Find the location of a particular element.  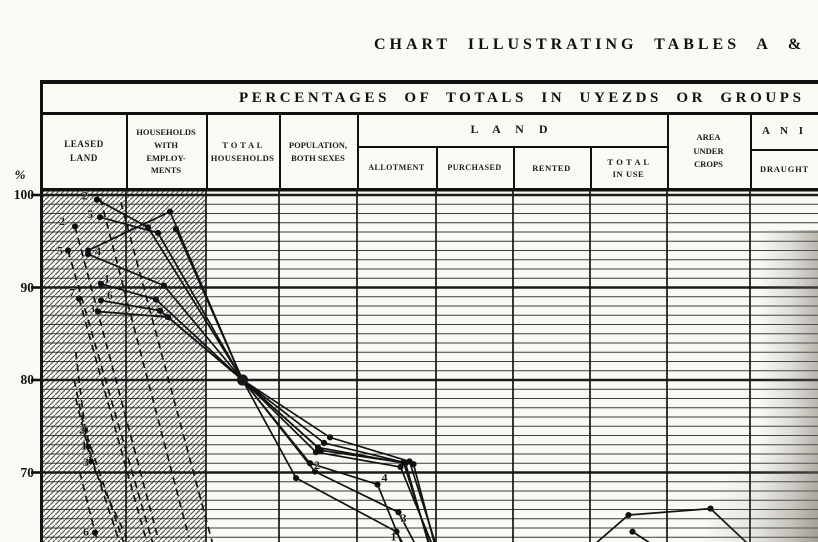

series-dash-p1 is located at coordinates (97, 460).